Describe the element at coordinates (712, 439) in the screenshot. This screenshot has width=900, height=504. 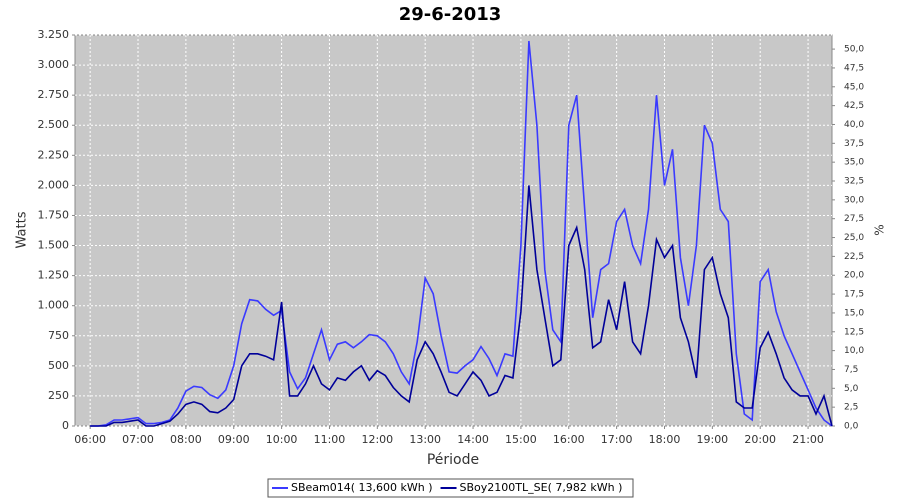
I see `x-tick-label: 19:00` at that location.